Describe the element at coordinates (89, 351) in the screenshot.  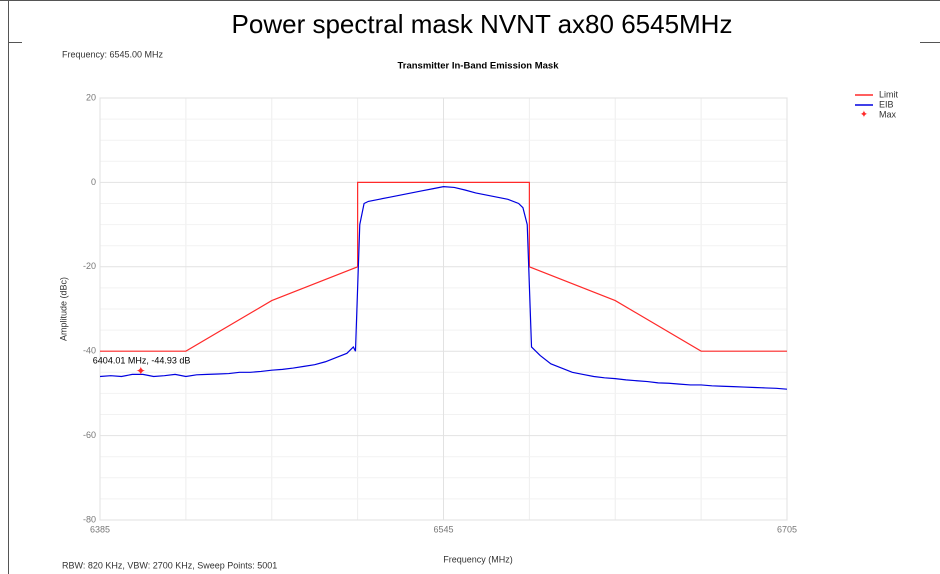
I see `y-tick-label: -40` at that location.